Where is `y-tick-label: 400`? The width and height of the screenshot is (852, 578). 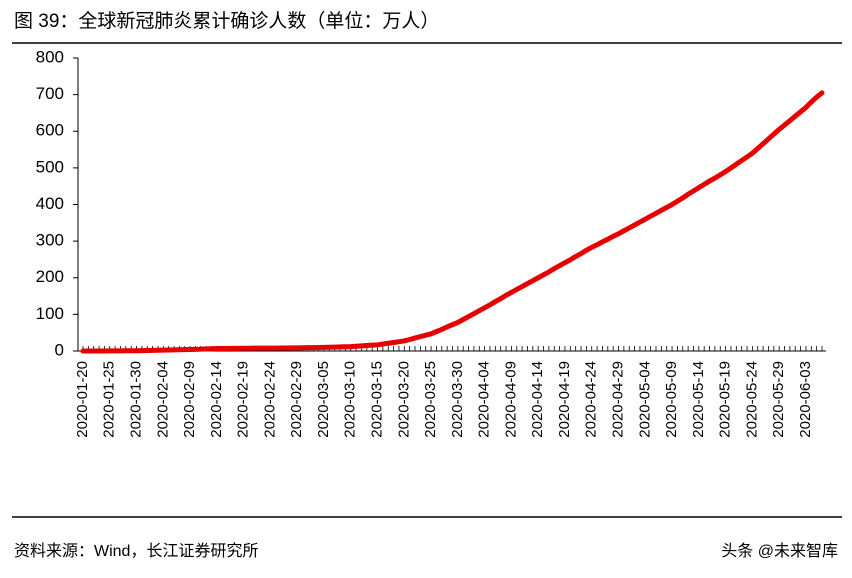
y-tick-label: 400 is located at coordinates (50, 203).